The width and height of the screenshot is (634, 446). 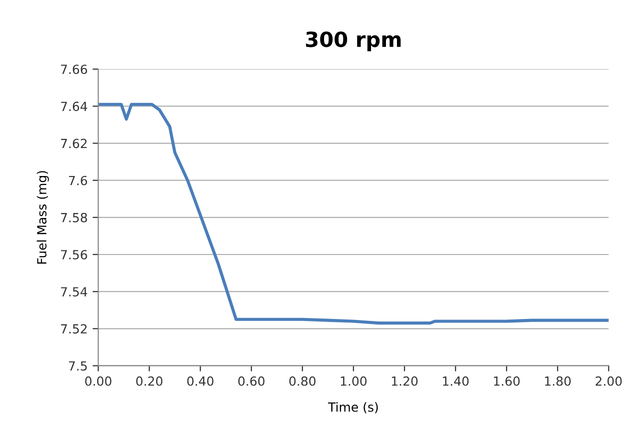 What do you see at coordinates (74, 255) in the screenshot?
I see `y-tick-label: 7.56` at bounding box center [74, 255].